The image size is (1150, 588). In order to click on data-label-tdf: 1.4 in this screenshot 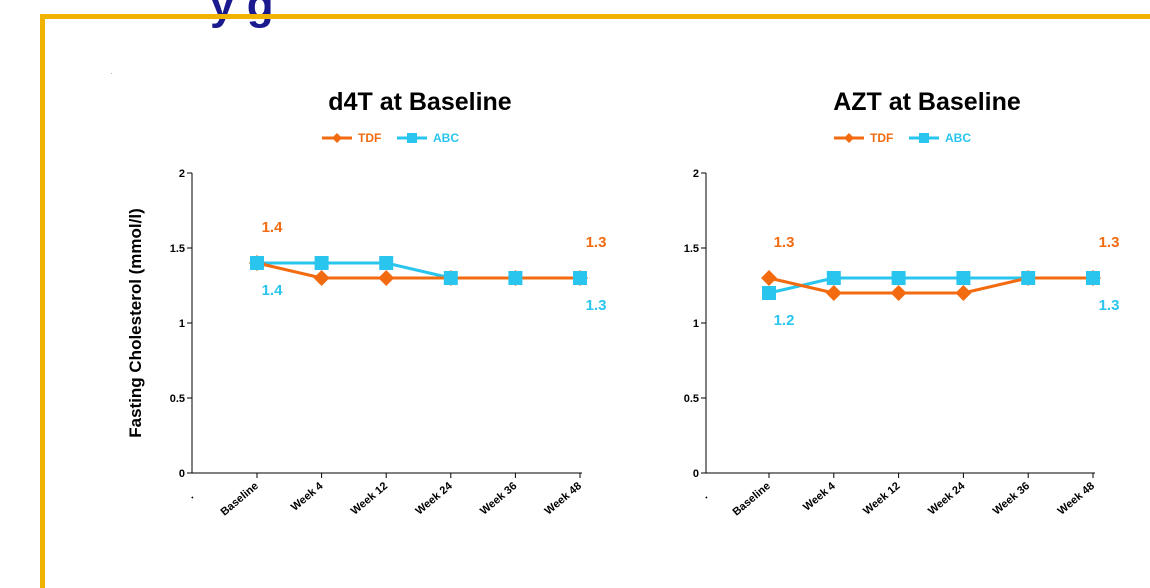, I will do `click(273, 227)`.